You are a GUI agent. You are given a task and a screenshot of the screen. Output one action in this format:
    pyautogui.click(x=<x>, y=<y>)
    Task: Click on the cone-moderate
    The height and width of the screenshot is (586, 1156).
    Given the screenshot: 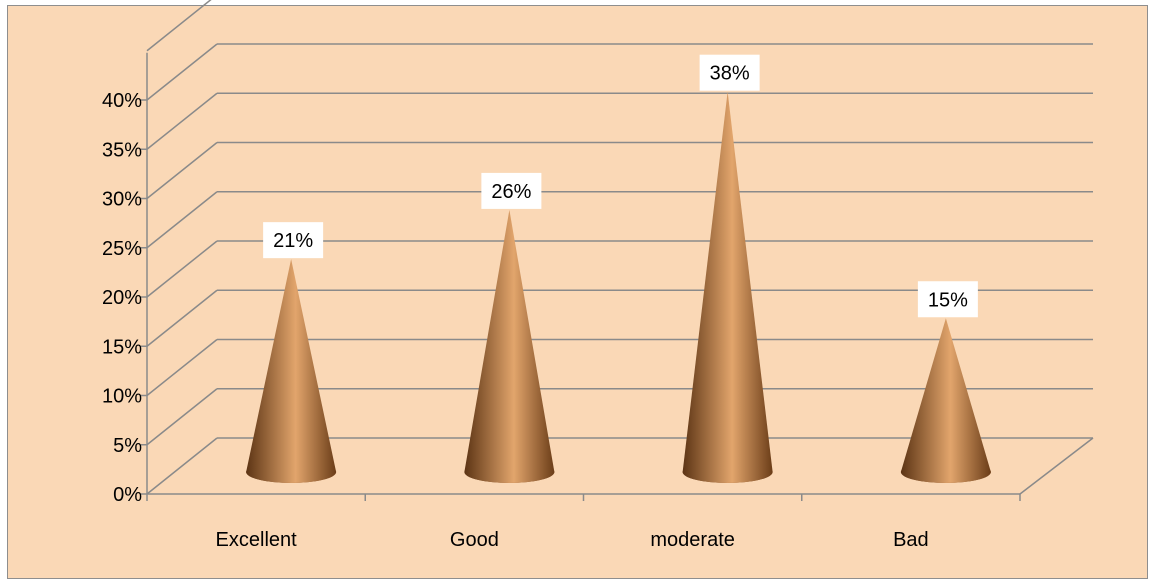 What is the action you would take?
    pyautogui.click(x=727, y=287)
    